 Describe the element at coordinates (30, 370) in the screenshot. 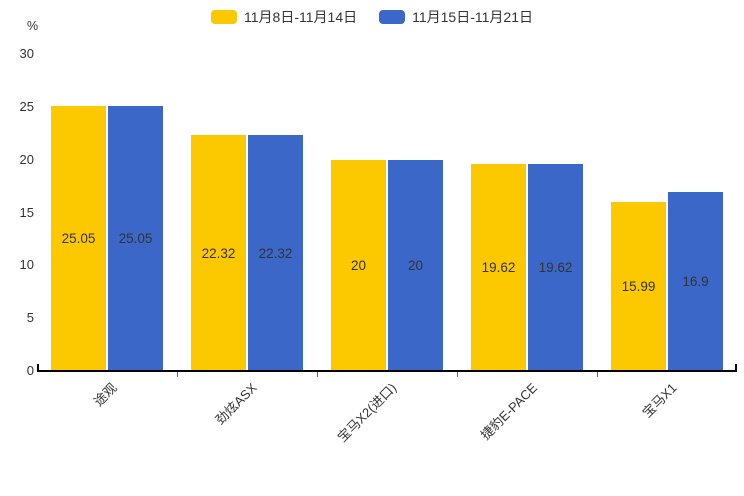

I see `y-axis-tick-label: 0` at that location.